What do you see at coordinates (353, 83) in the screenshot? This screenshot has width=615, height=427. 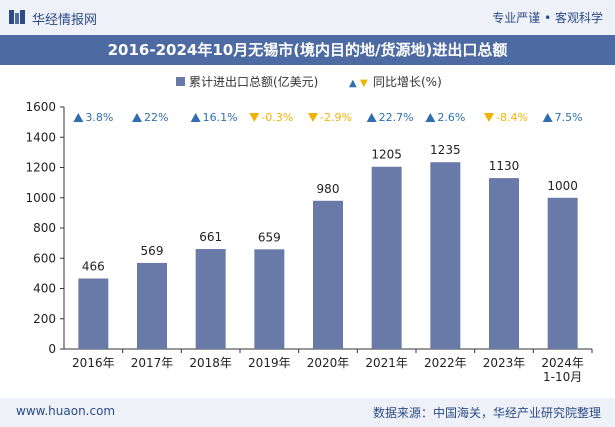 I see `legend-up-triangle-icon: ▲` at bounding box center [353, 83].